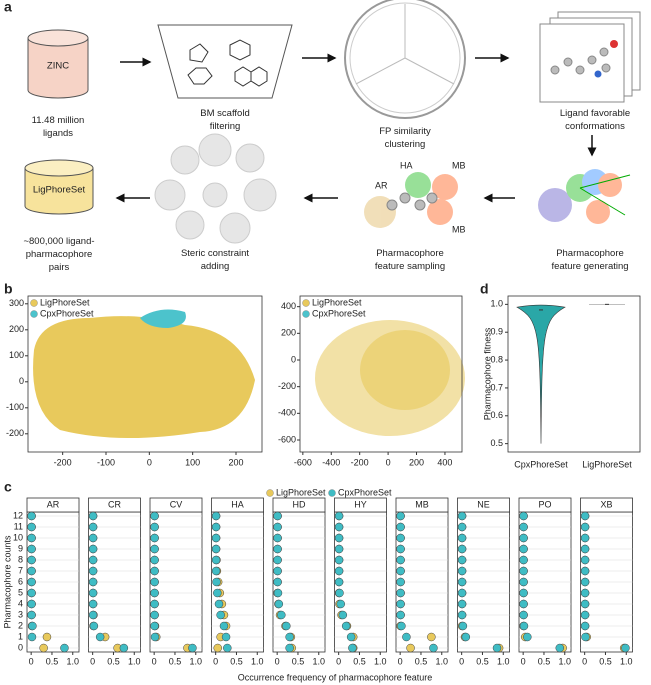 The image size is (651, 685). Describe the element at coordinates (20, 581) in the screenshot. I see `y-tick-label: 6` at that location.